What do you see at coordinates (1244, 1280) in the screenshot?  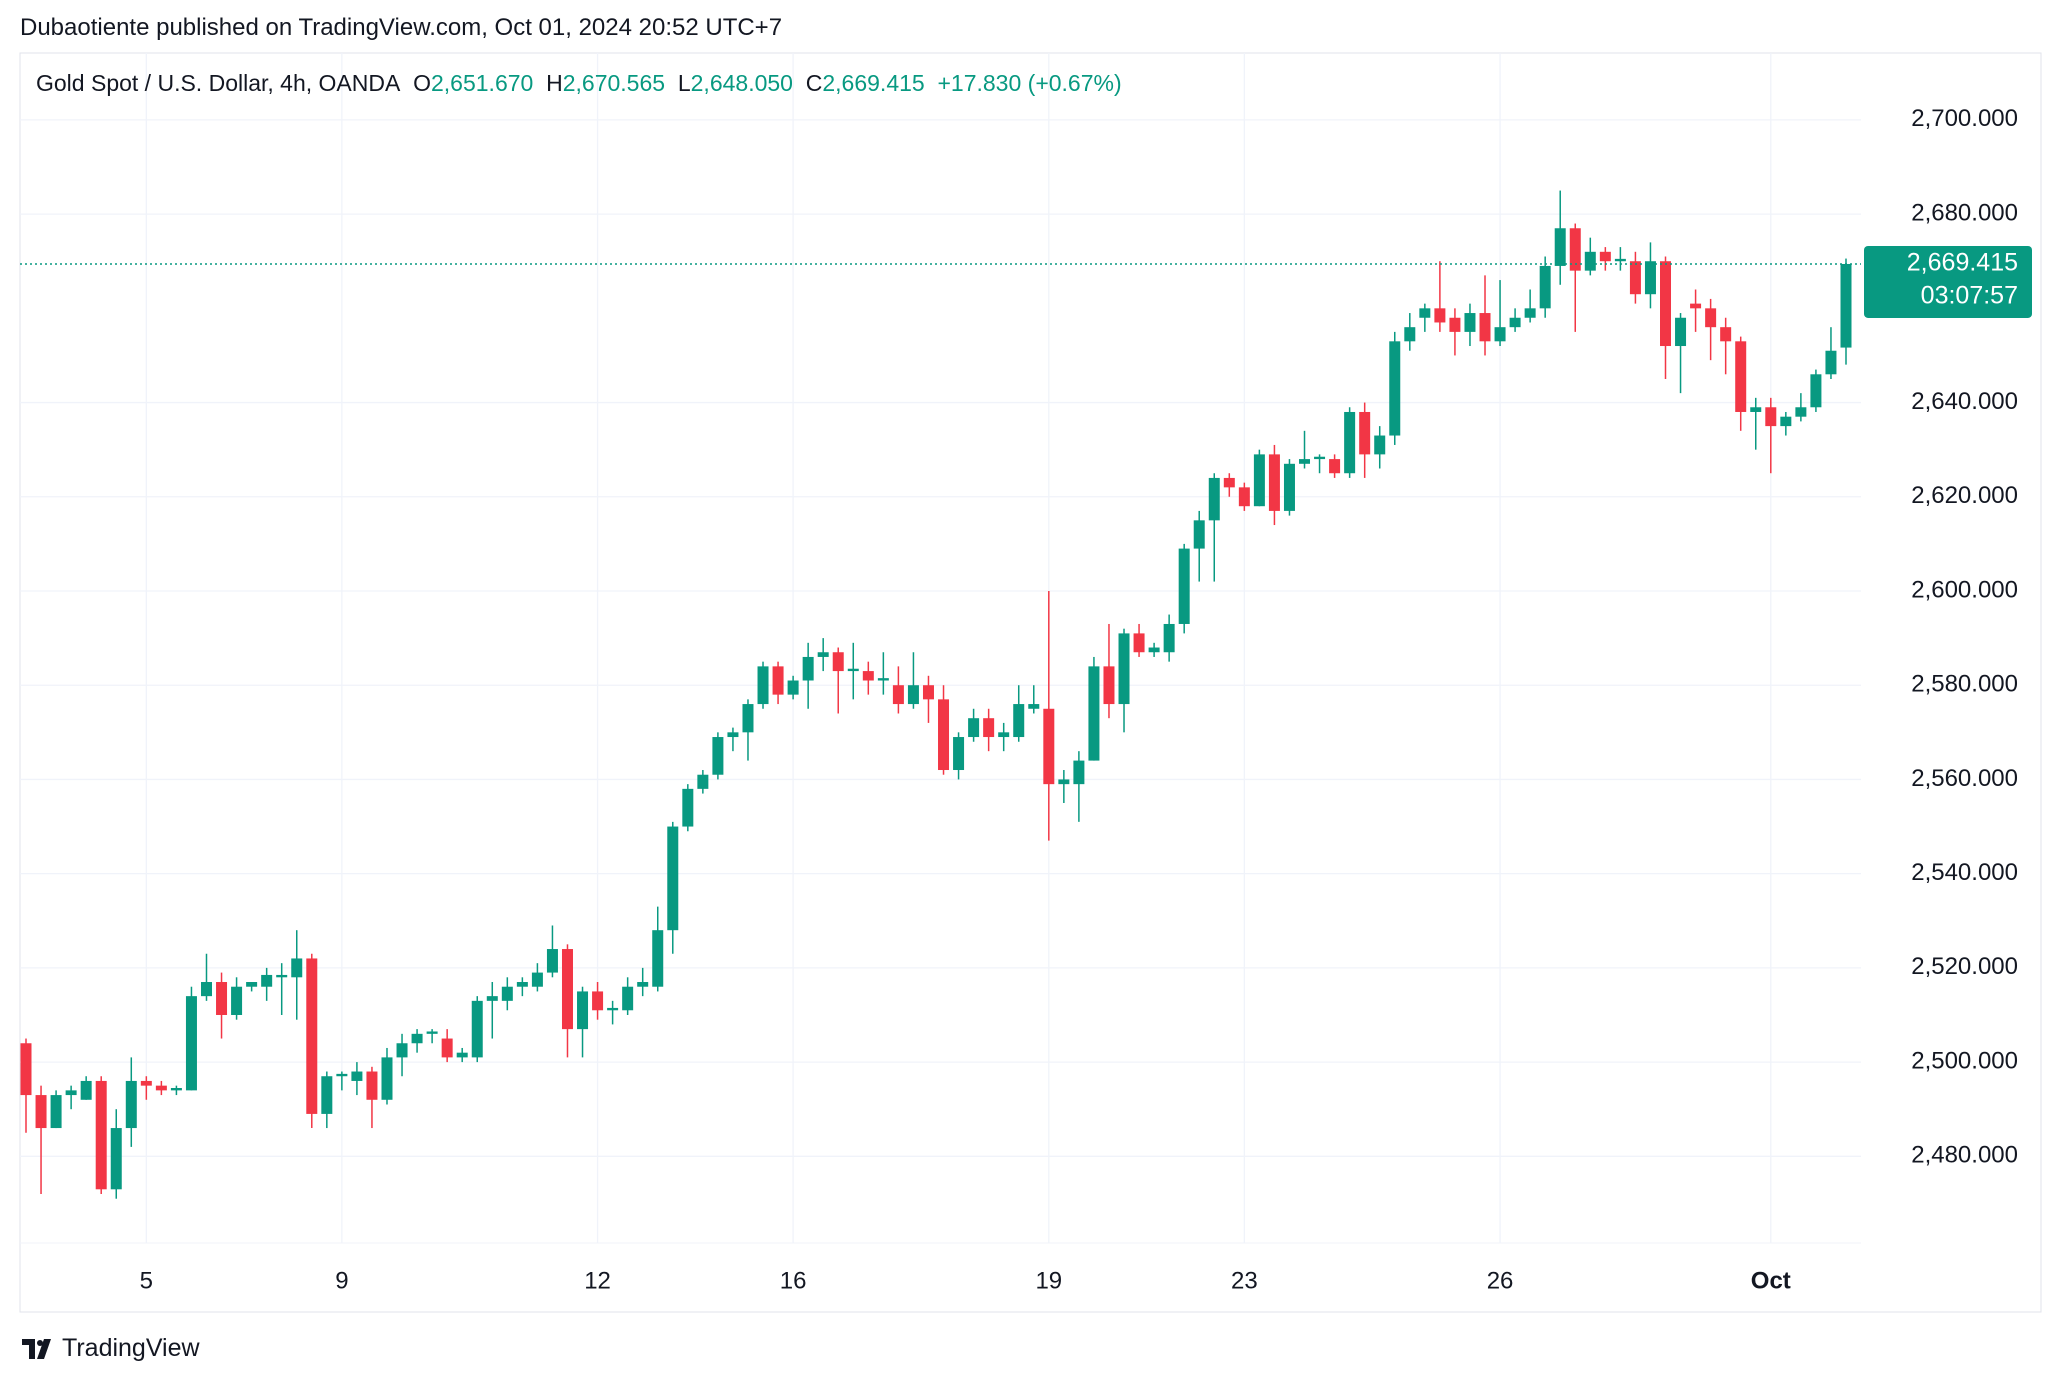 I see `x-tick-label: 23` at bounding box center [1244, 1280].